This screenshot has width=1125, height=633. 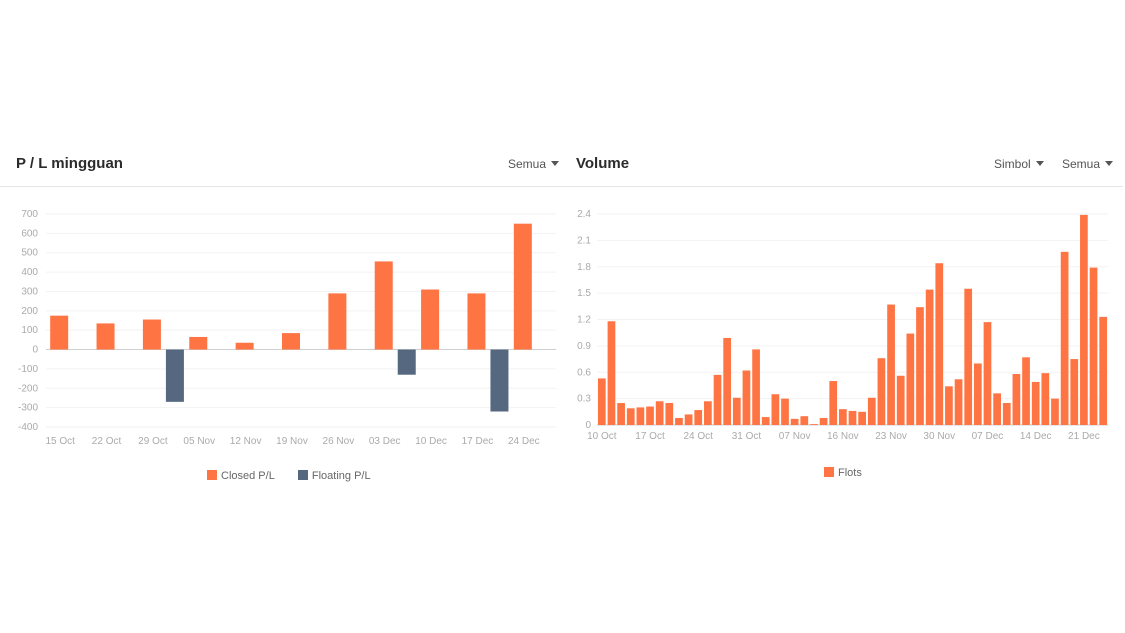 I want to click on y-tick-label: 200, so click(x=29, y=311).